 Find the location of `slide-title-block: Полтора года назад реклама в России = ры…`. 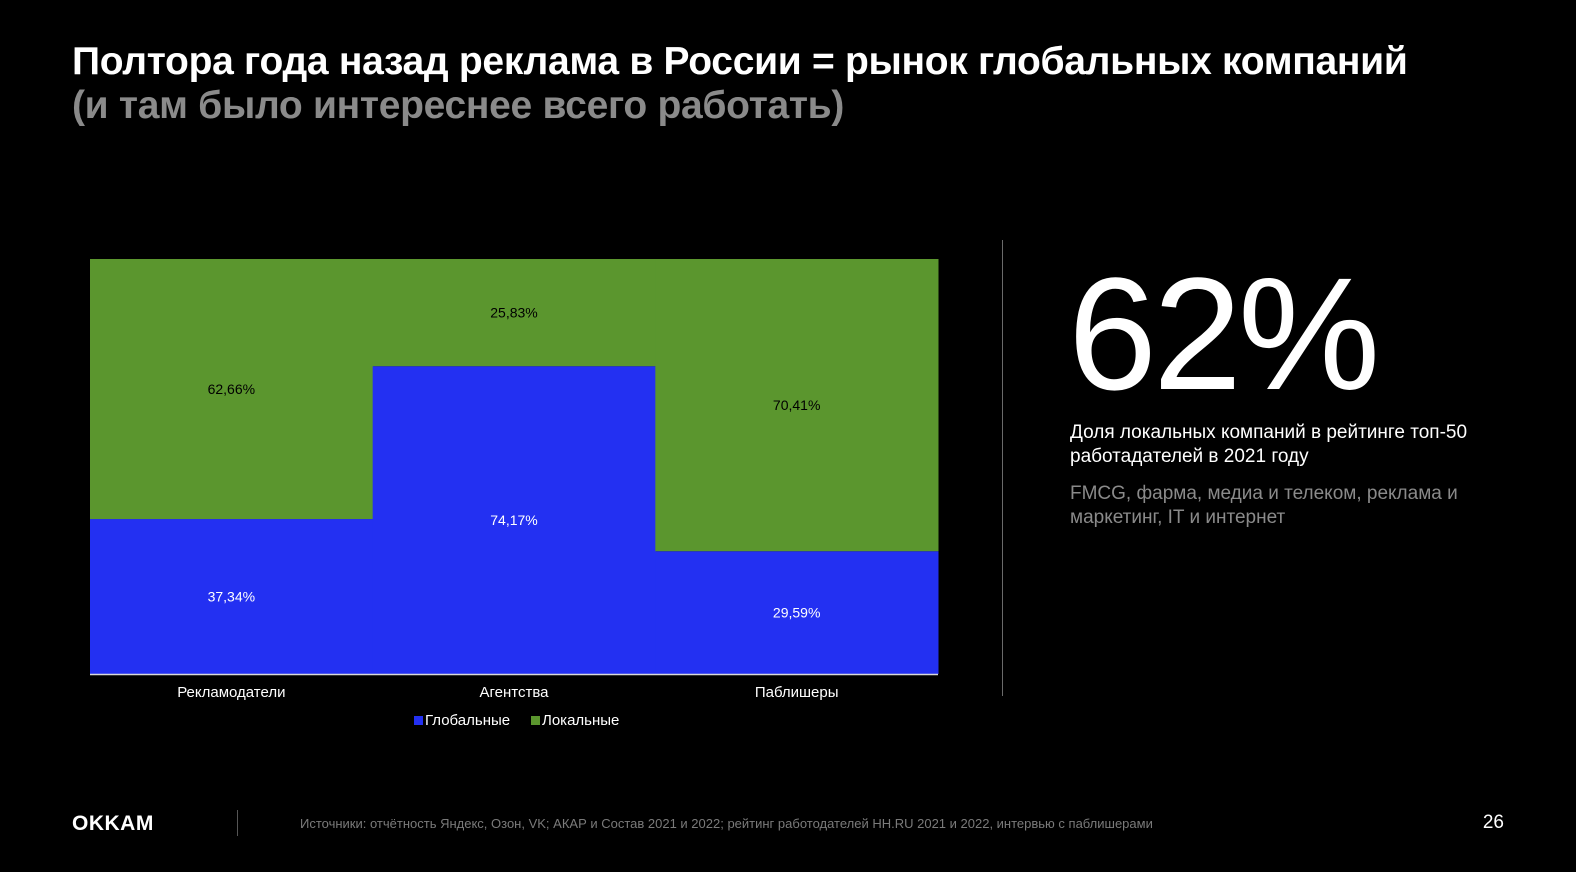

slide-title-block: Полтора года назад реклама в России = ры… is located at coordinates (740, 84).